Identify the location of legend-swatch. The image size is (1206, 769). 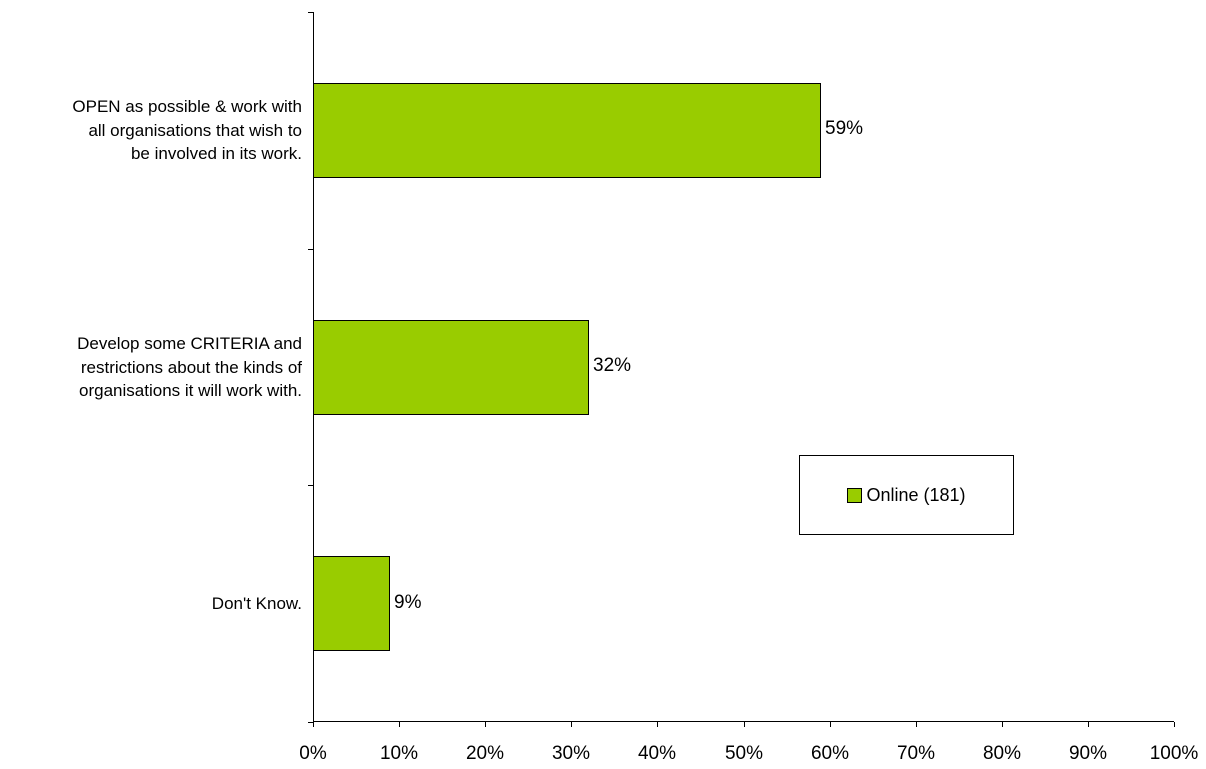
(855, 495).